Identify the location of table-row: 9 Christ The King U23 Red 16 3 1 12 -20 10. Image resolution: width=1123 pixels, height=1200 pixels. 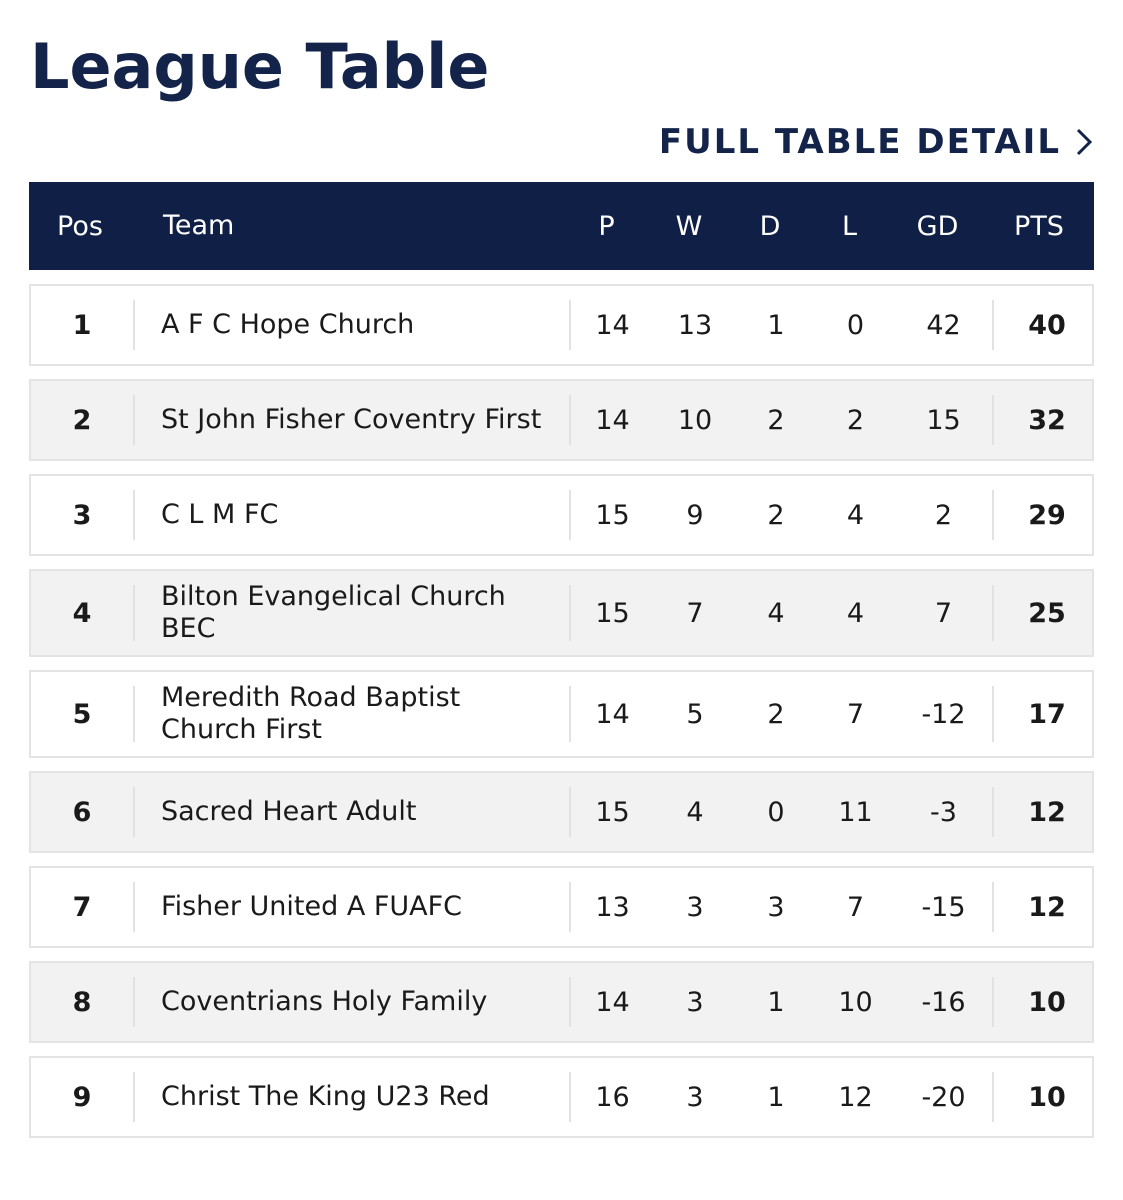
(561, 1097).